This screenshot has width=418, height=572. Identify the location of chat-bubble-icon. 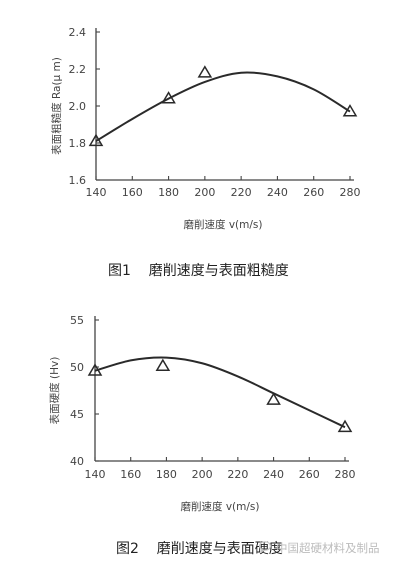
(265, 547).